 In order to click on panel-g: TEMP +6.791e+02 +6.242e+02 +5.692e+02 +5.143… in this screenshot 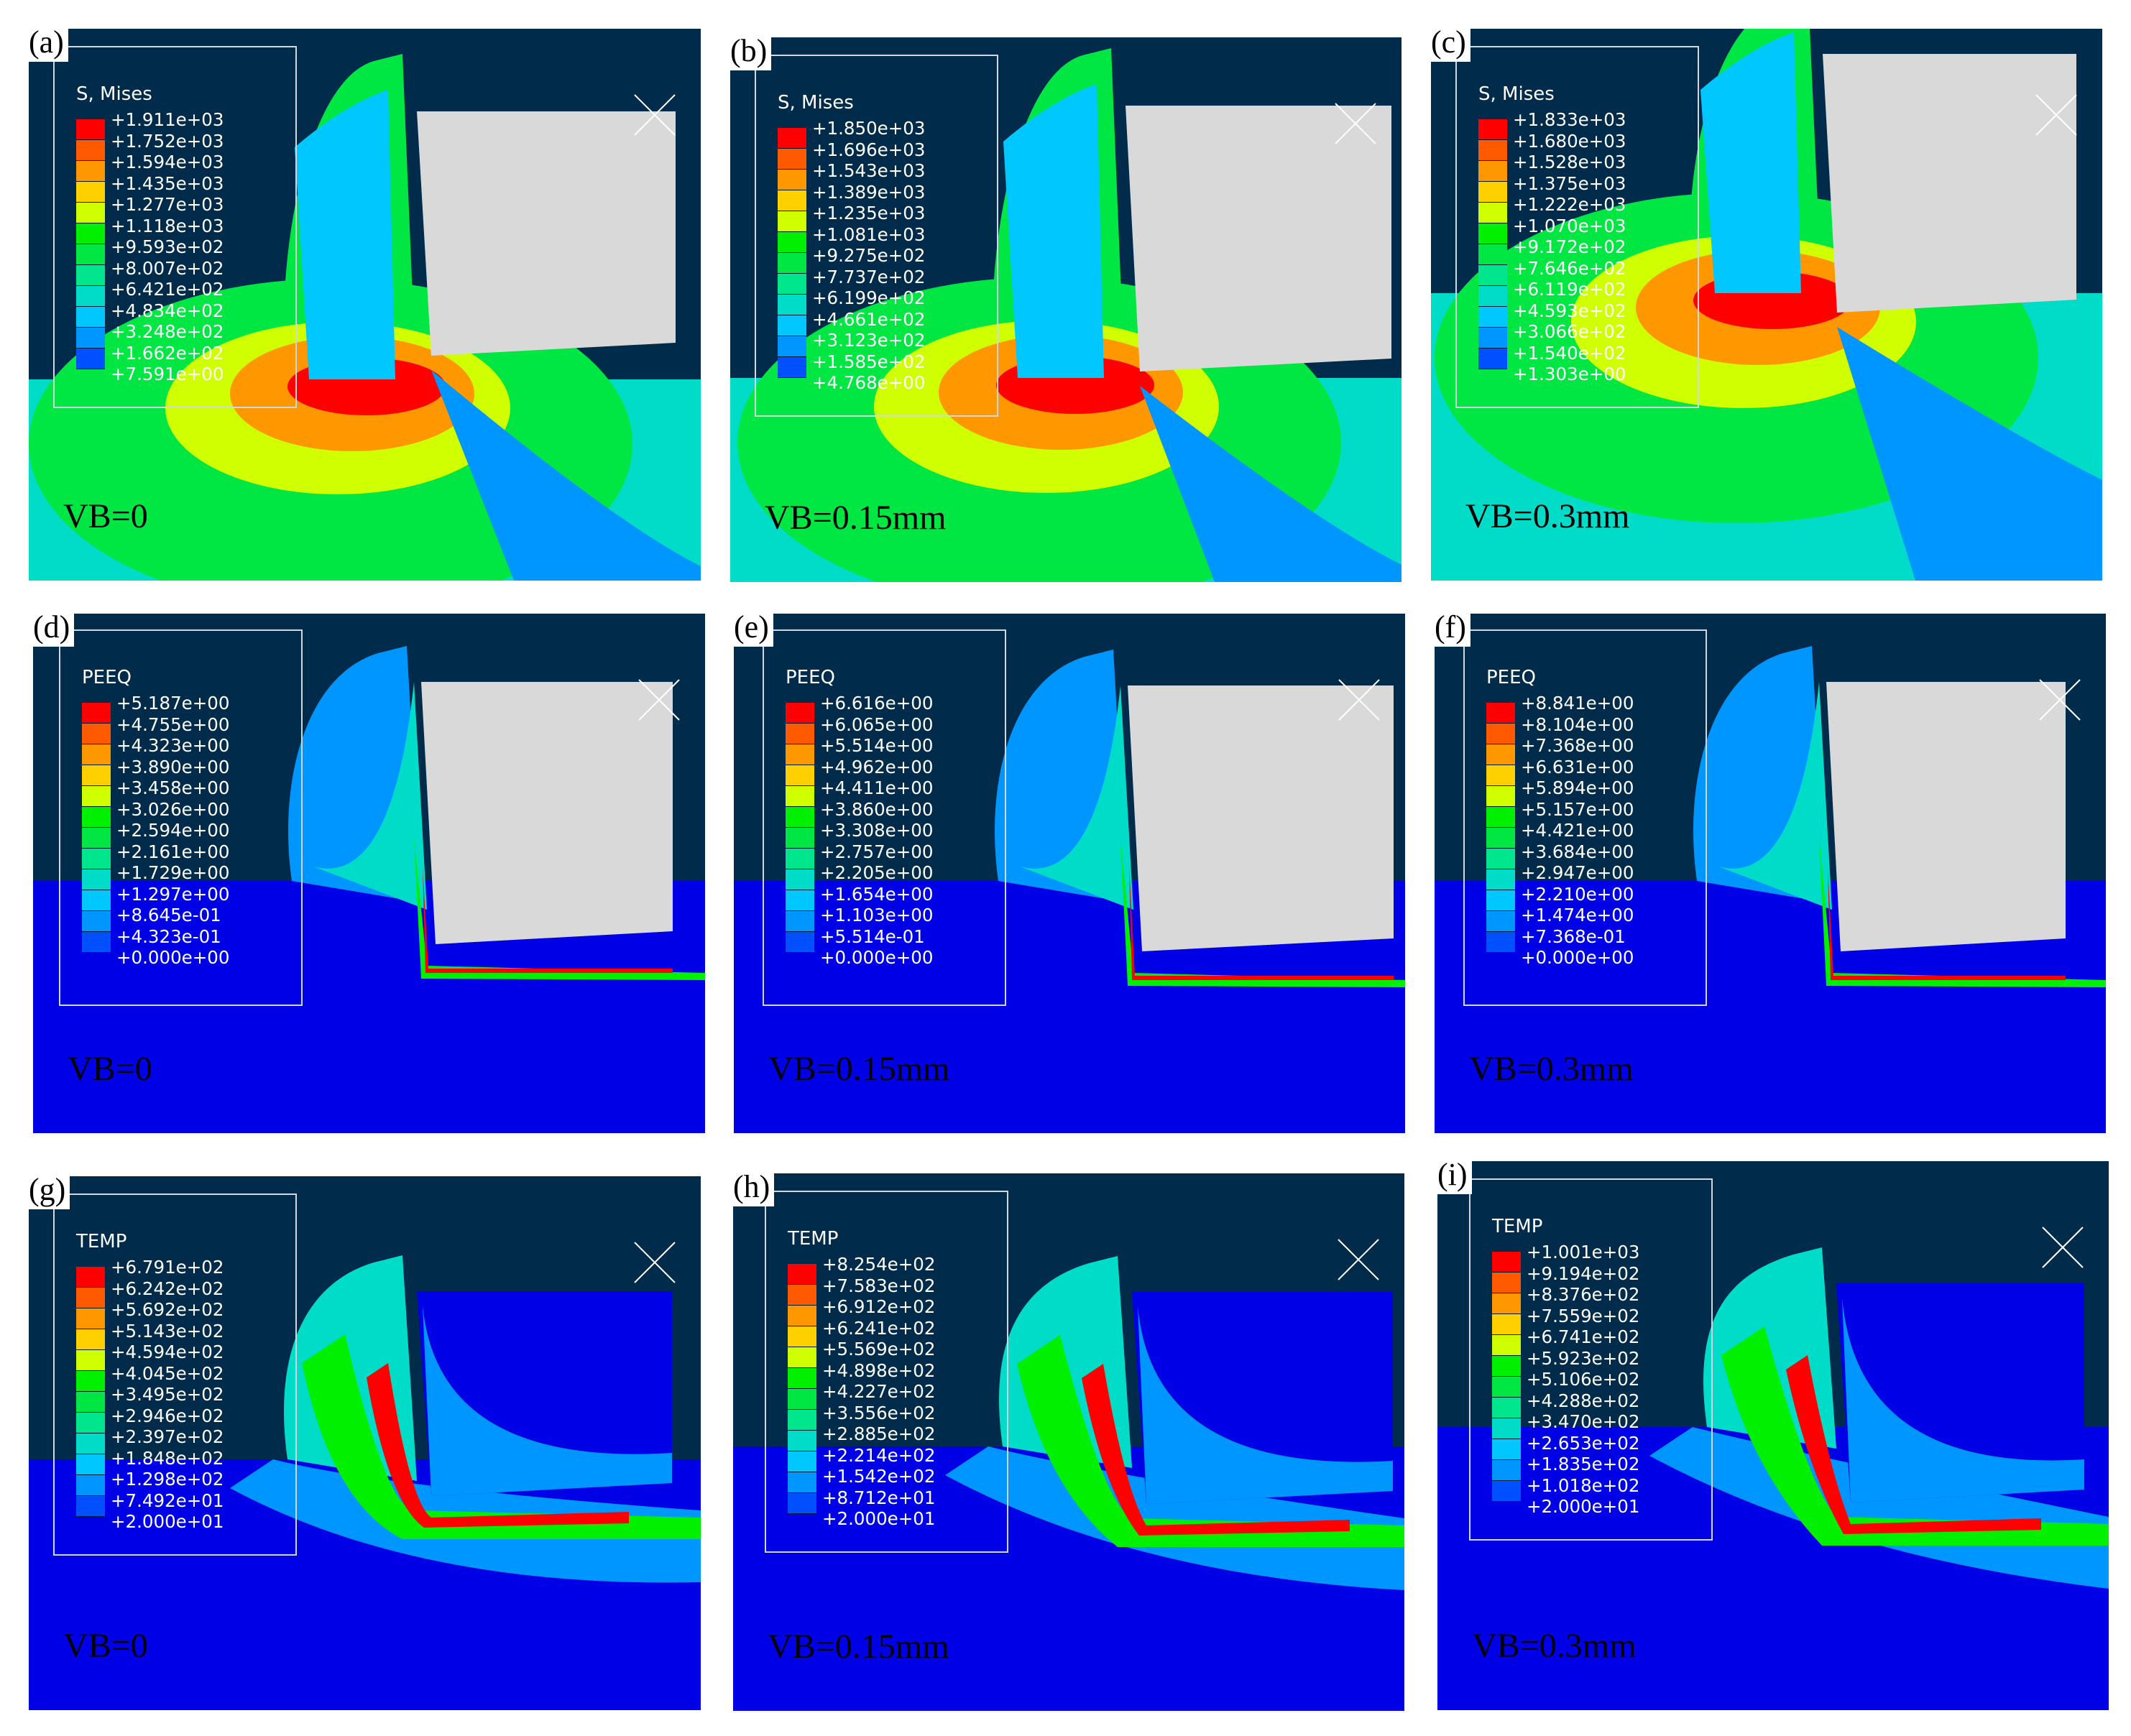, I will do `click(365, 1443)`.